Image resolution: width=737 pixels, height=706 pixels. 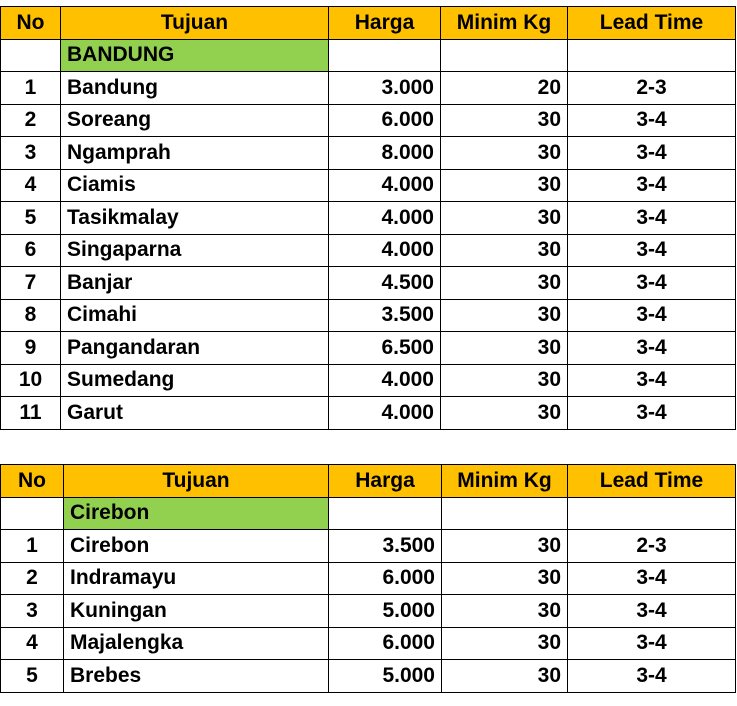 I want to click on cell-no: 5, so click(x=30, y=218).